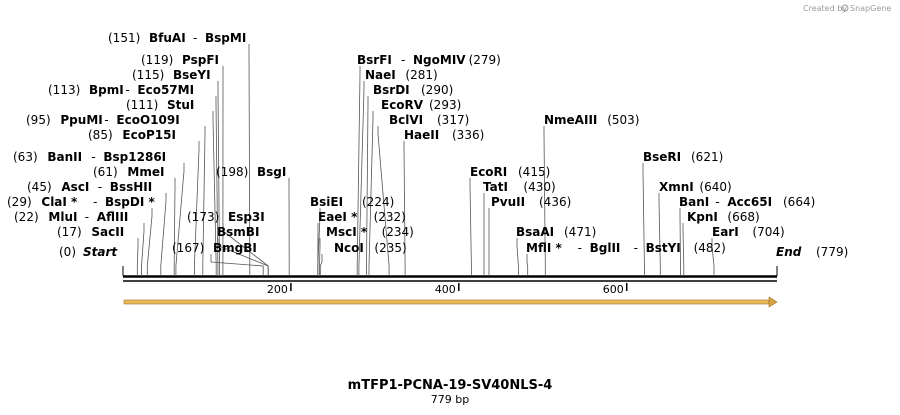 The image size is (900, 415). Describe the element at coordinates (238, 232) in the screenshot. I see `restriction-site-label: BsmBI` at that location.